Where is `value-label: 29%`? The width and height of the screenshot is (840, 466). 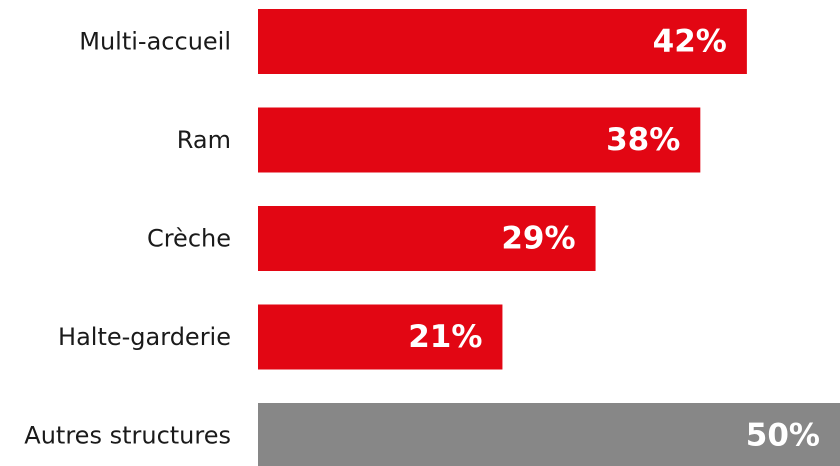 value-label: 29% is located at coordinates (538, 239).